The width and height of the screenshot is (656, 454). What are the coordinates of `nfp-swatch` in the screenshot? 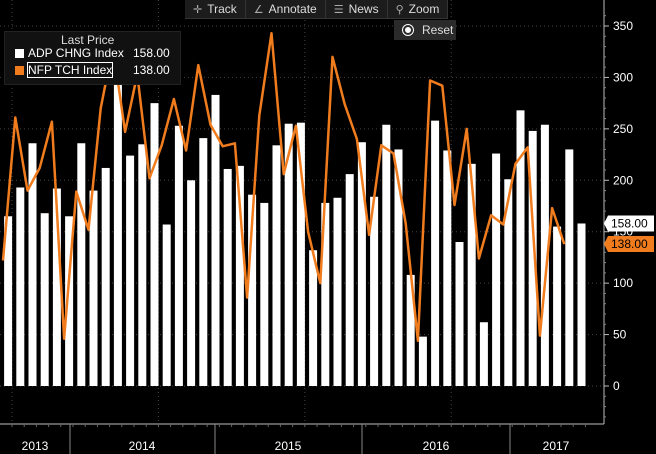 It's located at (19, 70).